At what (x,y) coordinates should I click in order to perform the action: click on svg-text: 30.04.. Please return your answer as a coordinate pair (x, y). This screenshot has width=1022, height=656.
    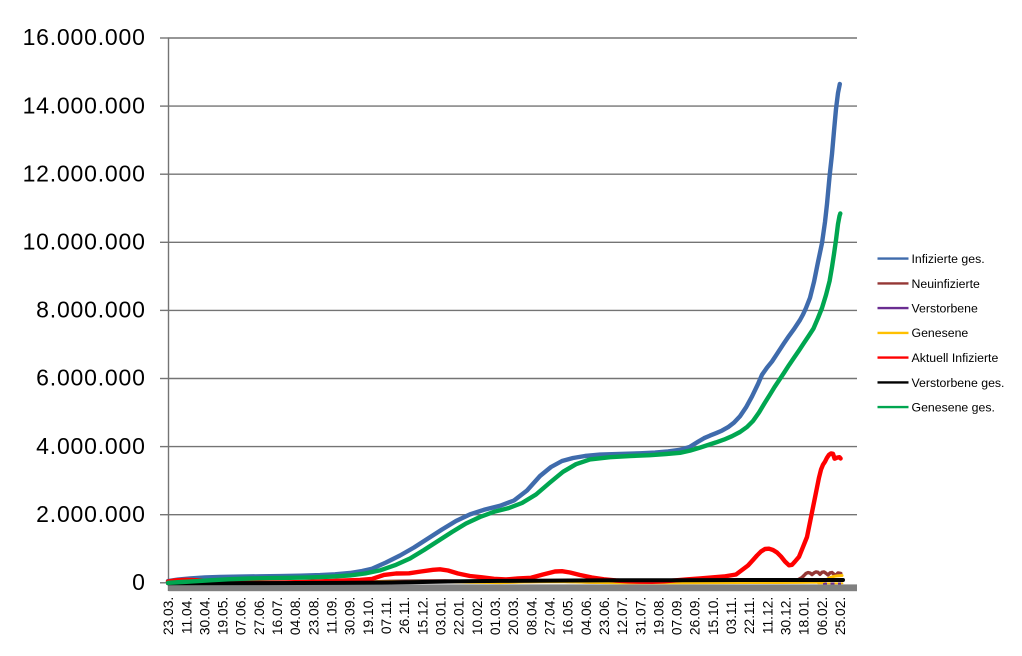
    Looking at the image, I should click on (204, 616).